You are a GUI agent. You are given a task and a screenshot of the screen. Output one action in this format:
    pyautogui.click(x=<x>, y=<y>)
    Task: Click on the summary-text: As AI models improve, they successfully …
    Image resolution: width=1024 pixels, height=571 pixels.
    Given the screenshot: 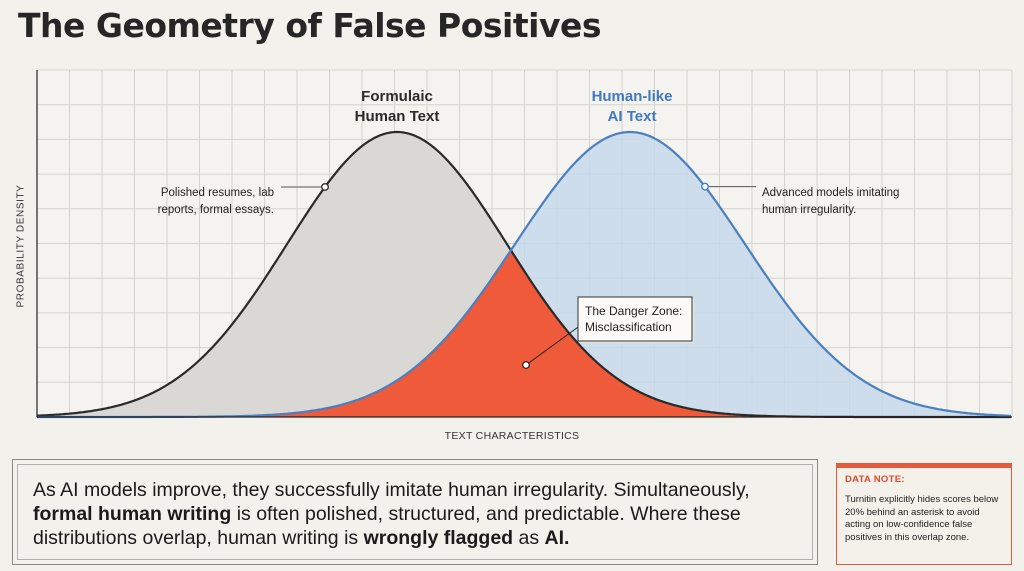 What is the action you would take?
    pyautogui.click(x=418, y=514)
    